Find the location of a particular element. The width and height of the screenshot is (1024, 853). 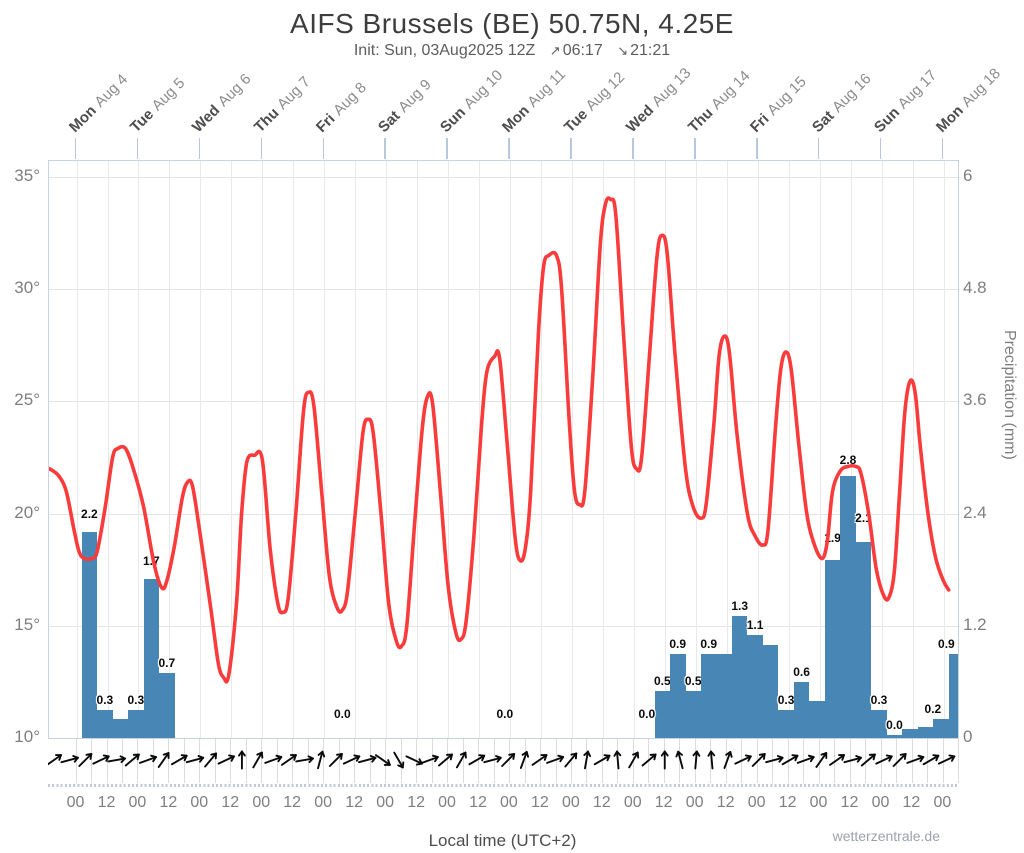

wind-arrows is located at coordinates (502, 760).